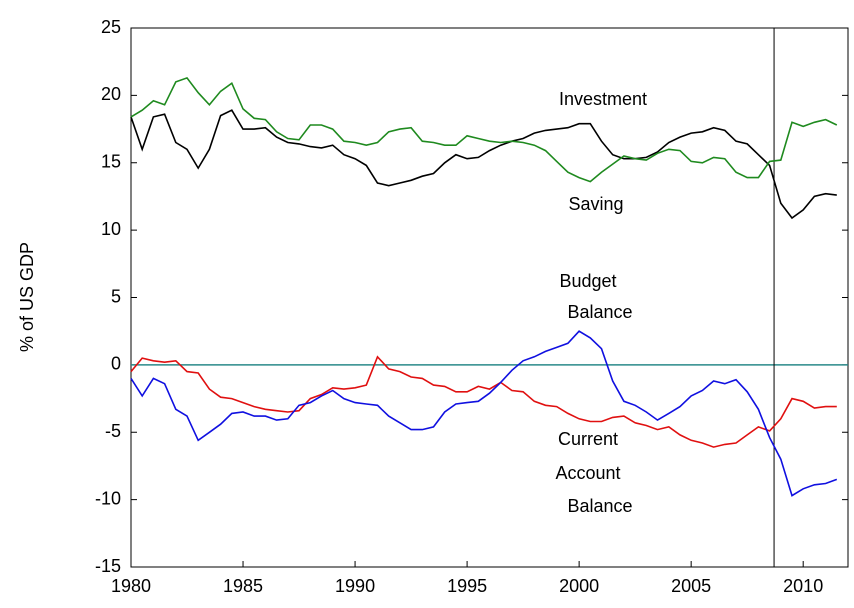 Image resolution: width=854 pixels, height=608 pixels. What do you see at coordinates (116, 296) in the screenshot?
I see `y-tick-label: 5` at bounding box center [116, 296].